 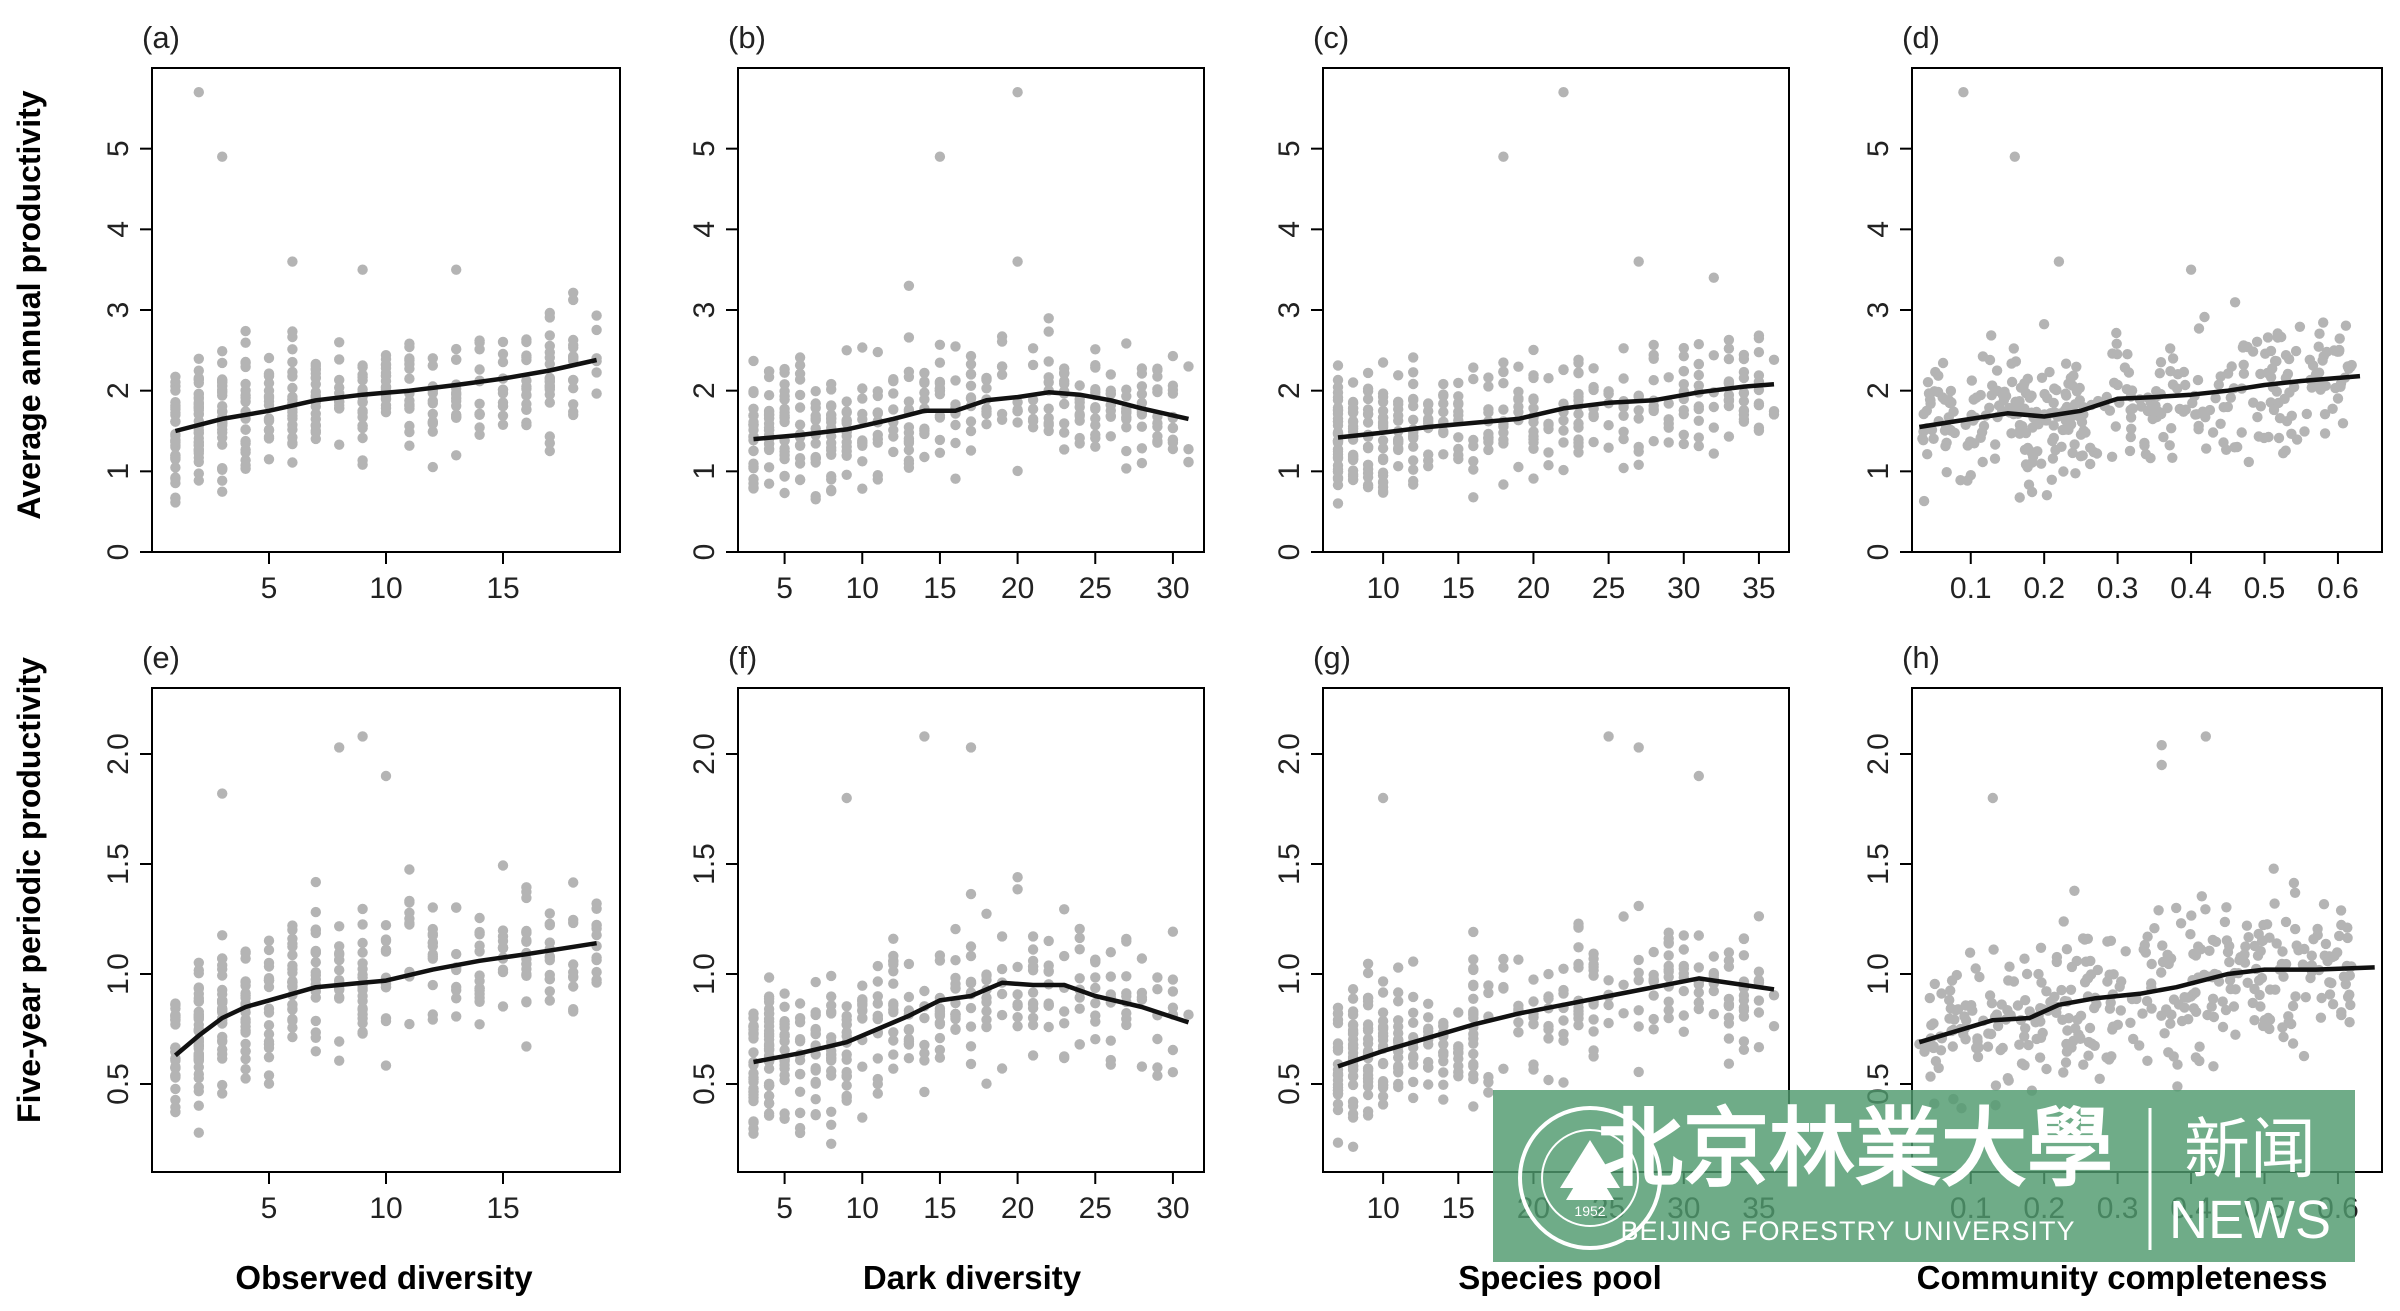 What do you see at coordinates (118, 754) in the screenshot?
I see `y-tick-label: 2.0` at bounding box center [118, 754].